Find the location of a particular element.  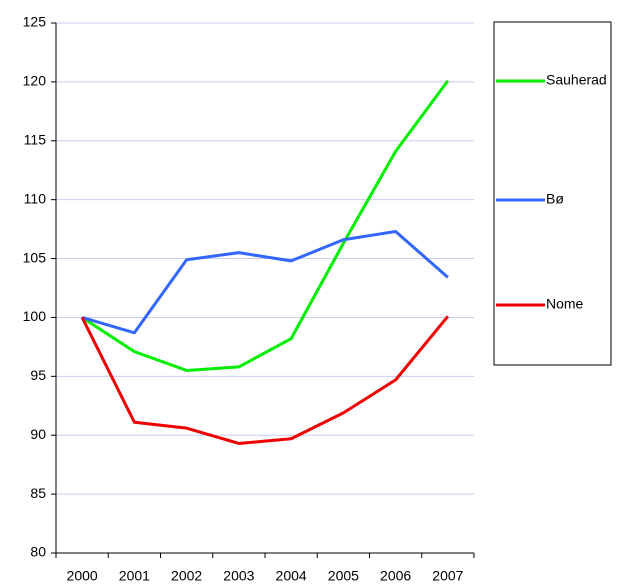

legend-label: Nome is located at coordinates (565, 304).